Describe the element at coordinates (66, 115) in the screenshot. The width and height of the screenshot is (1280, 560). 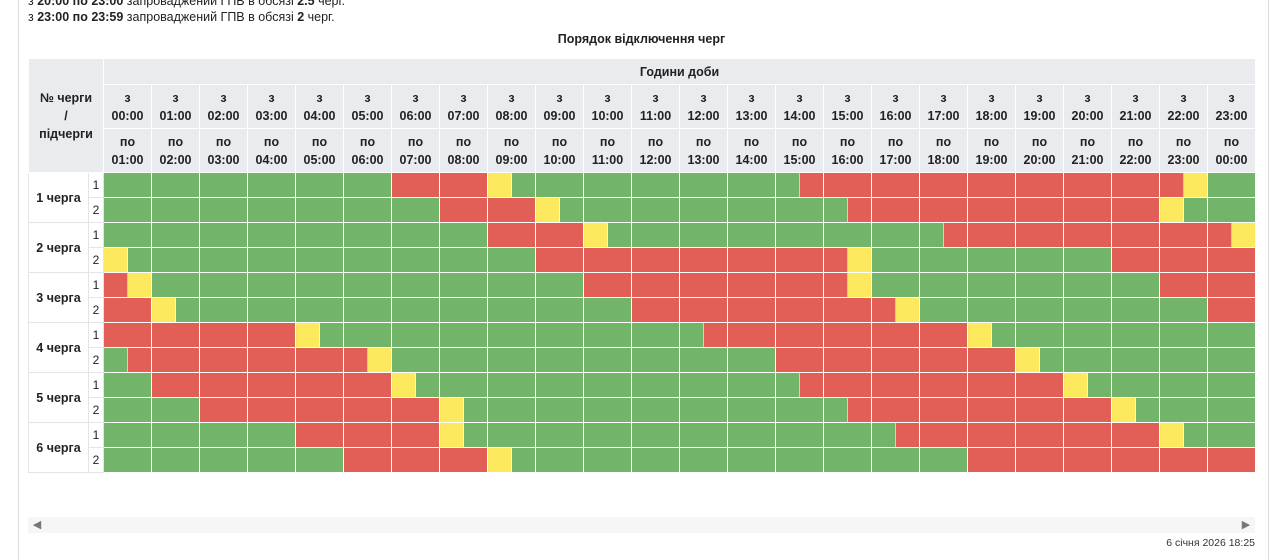
I see `queue-column-header: № черги / підчерги` at that location.